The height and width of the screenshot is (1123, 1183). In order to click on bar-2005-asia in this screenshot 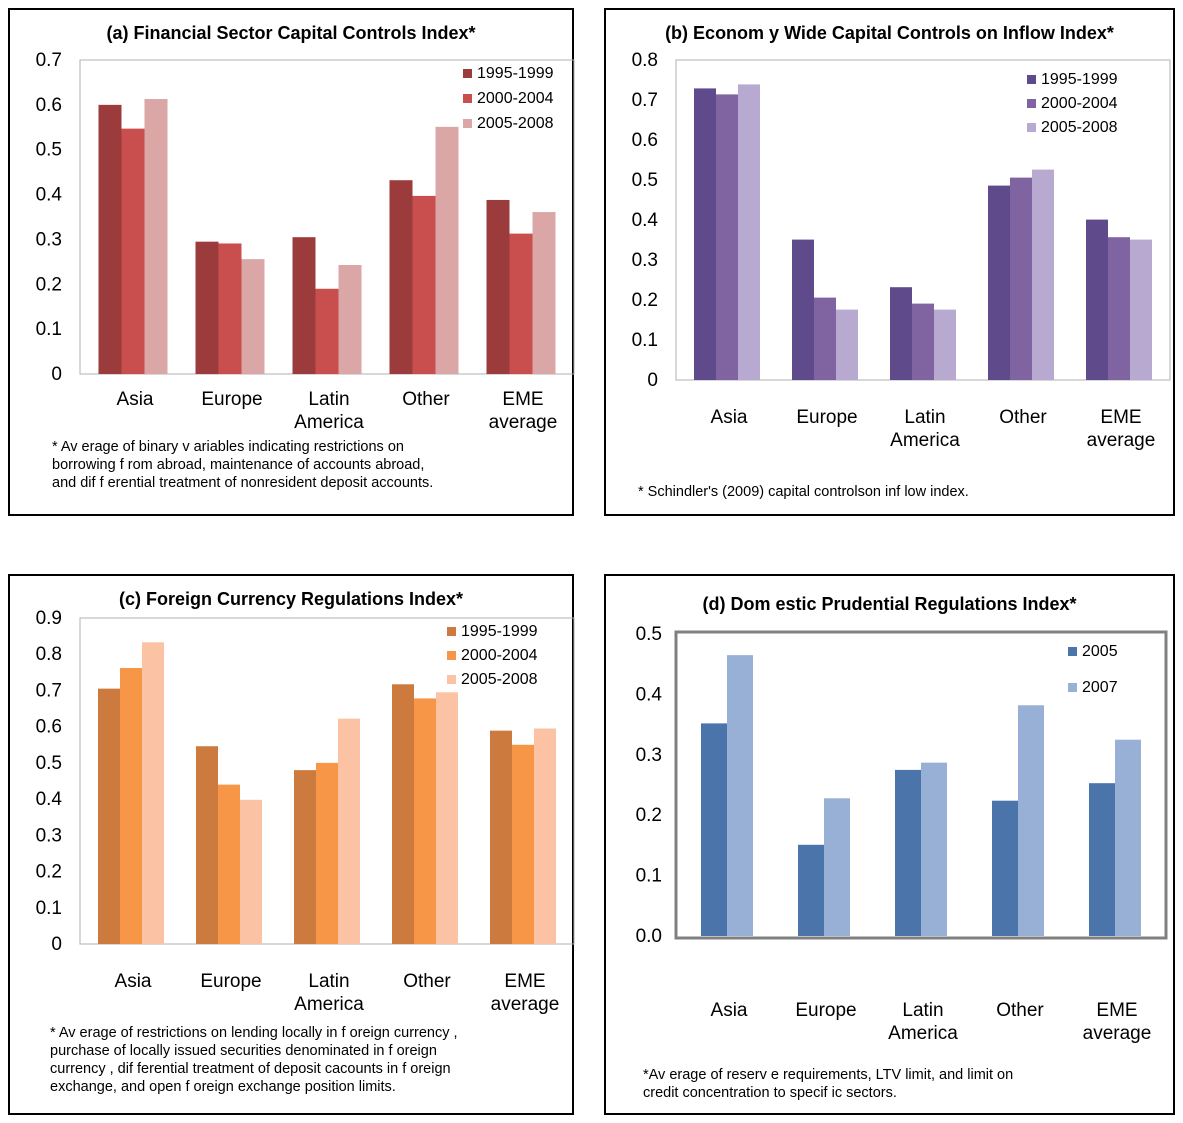, I will do `click(714, 829)`.